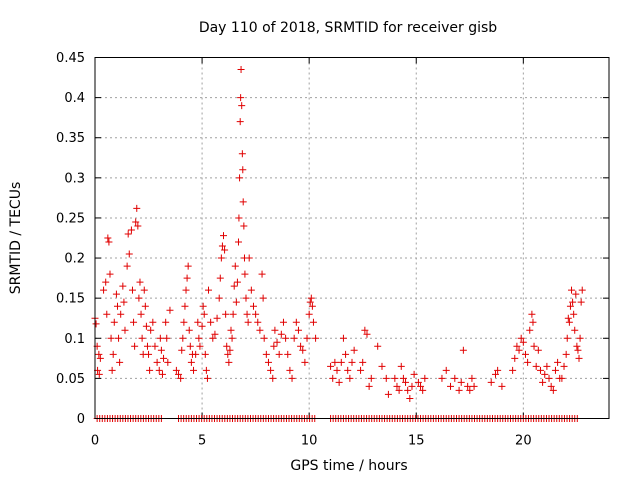  What do you see at coordinates (202, 441) in the screenshot?
I see `x-tick-label: 5` at bounding box center [202, 441].